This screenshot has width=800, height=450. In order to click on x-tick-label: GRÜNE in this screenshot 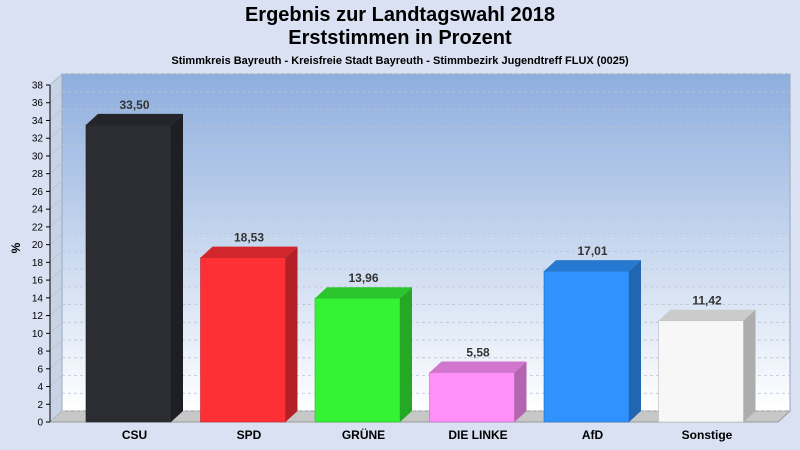, I will do `click(363, 434)`.